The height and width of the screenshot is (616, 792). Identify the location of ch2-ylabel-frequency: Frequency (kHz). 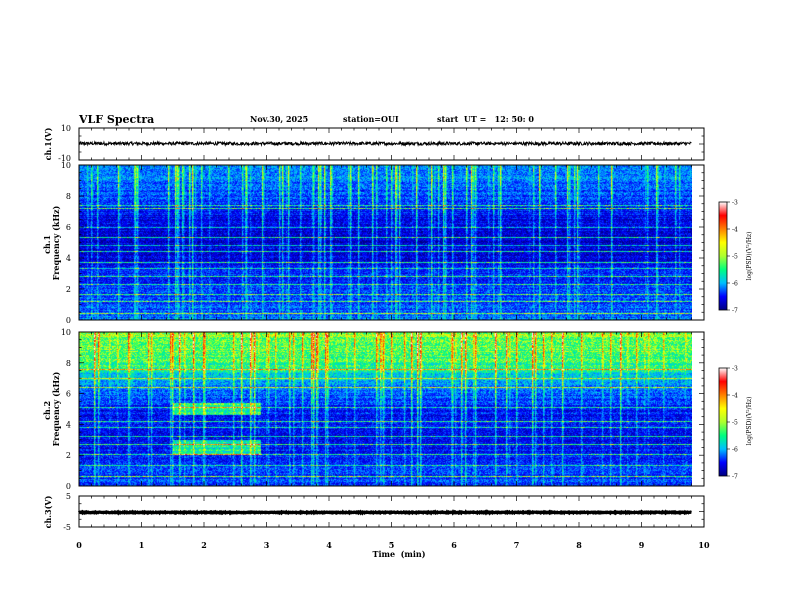
(56, 408).